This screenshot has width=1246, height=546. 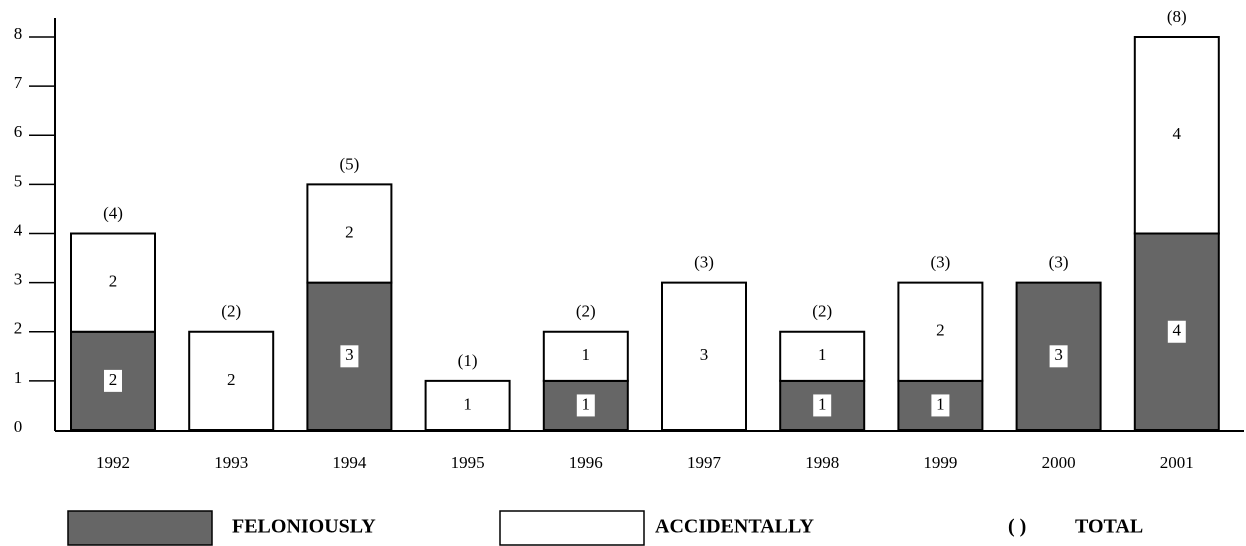 I want to click on x-tick-label: 1997, so click(x=704, y=462).